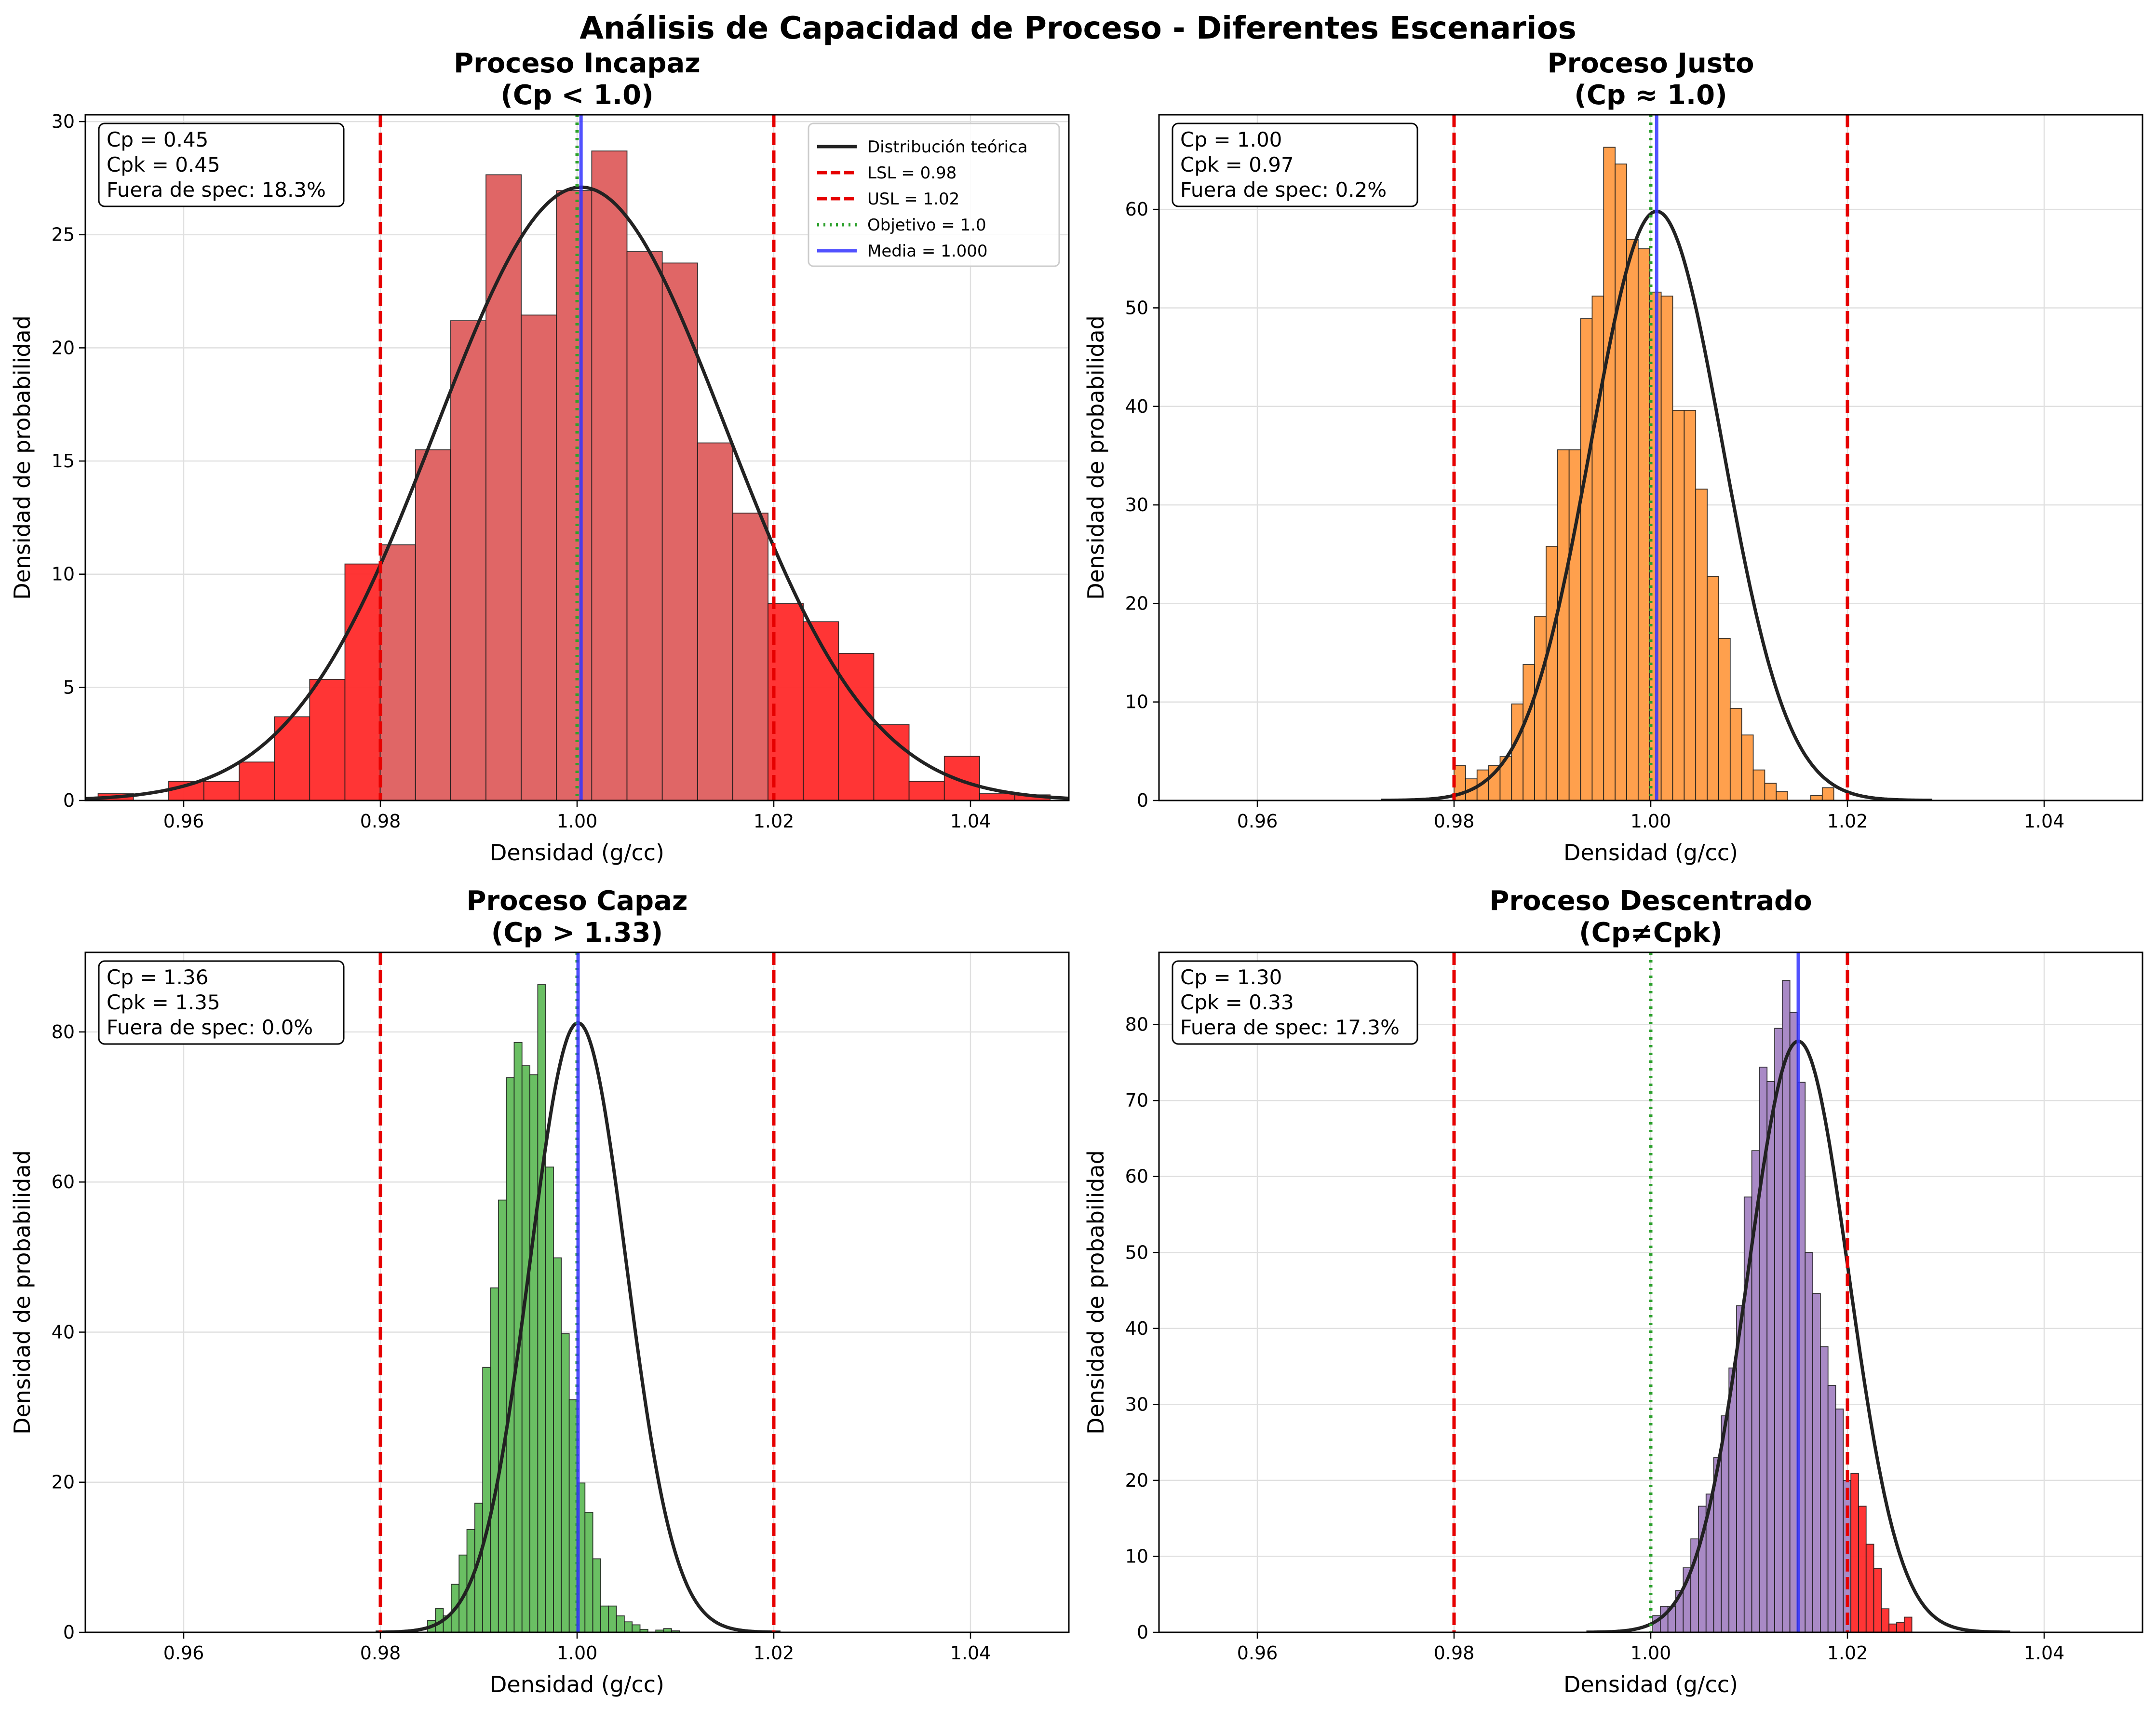 This screenshot has width=2156, height=1709. Describe the element at coordinates (1136, 1100) in the screenshot. I see `y-tick-label: 70` at that location.